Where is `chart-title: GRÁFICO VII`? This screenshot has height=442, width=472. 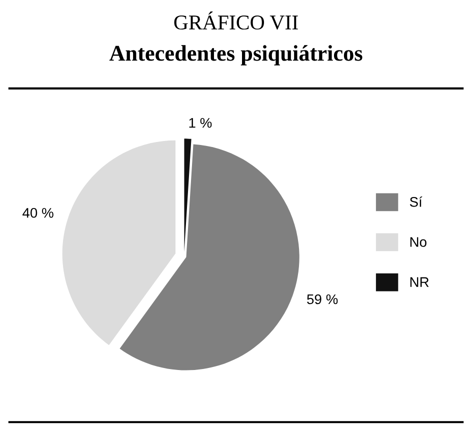
chart-title: GRÁFICO VII is located at coordinates (236, 21).